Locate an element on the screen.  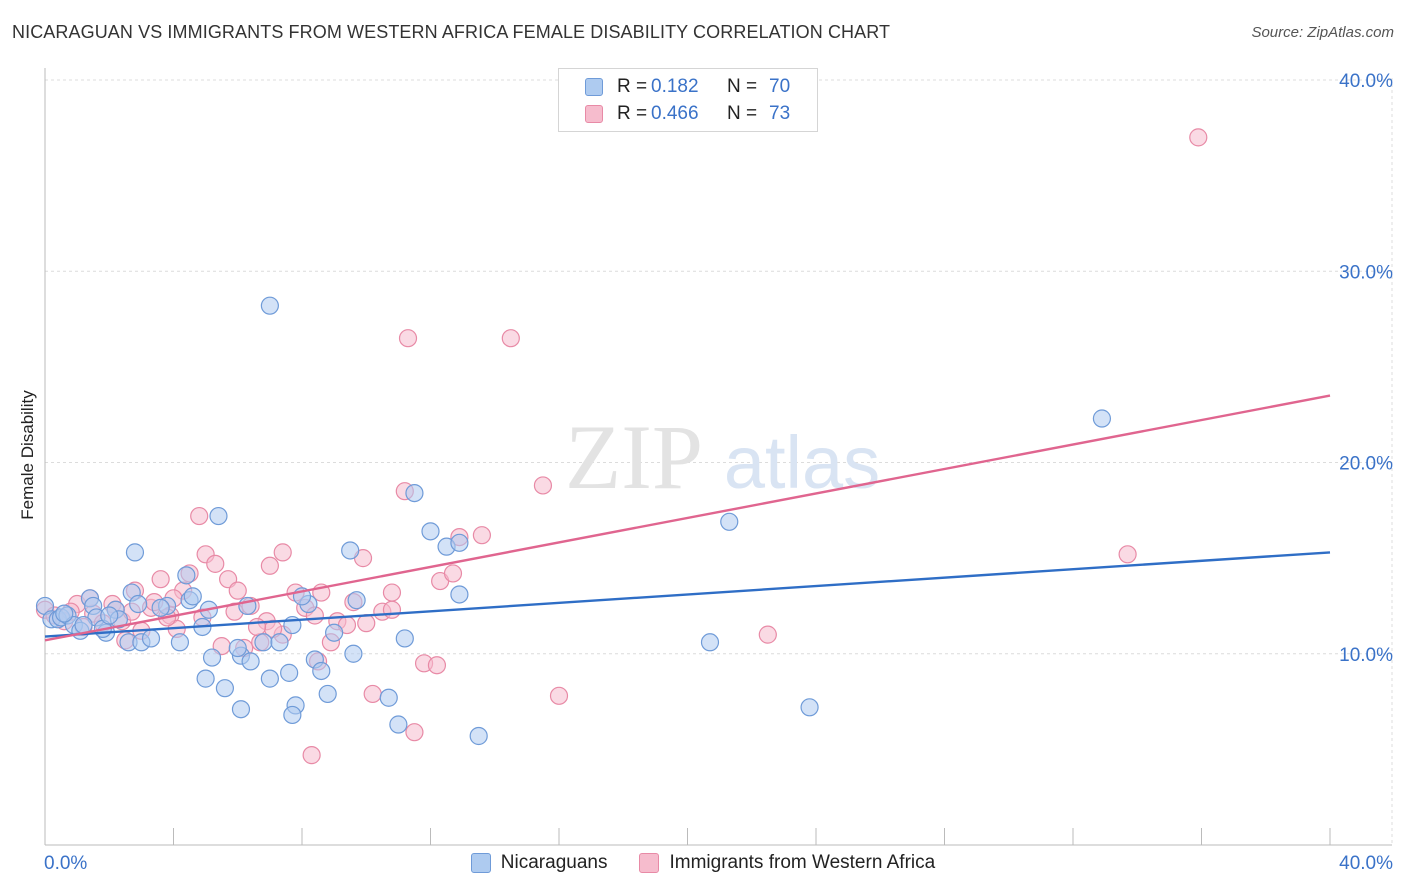
y-tick-label: 30.0% is located at coordinates (1366, 272).